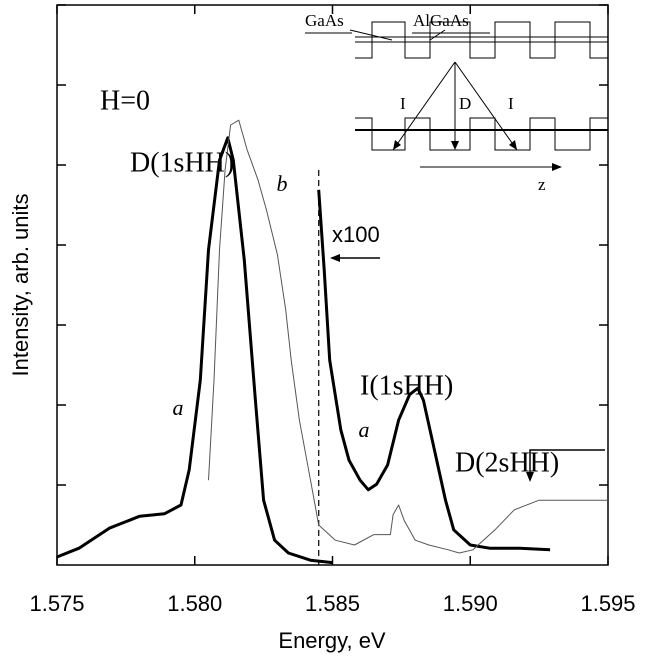 Image resolution: width=650 pixels, height=668 pixels. I want to click on x-tick-label: 1.585, so click(332, 603).